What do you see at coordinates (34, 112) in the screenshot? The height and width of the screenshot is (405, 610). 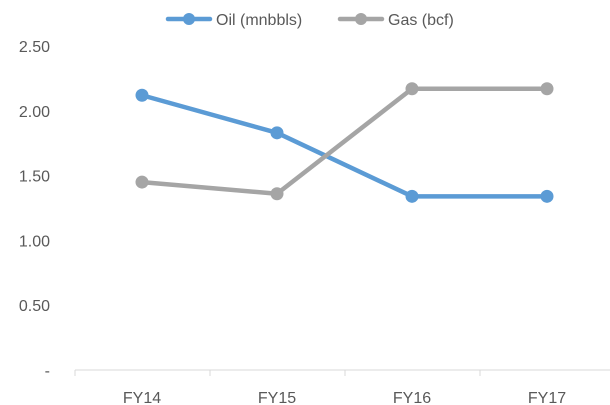 I see `y-tick-label: 2.00` at bounding box center [34, 112].